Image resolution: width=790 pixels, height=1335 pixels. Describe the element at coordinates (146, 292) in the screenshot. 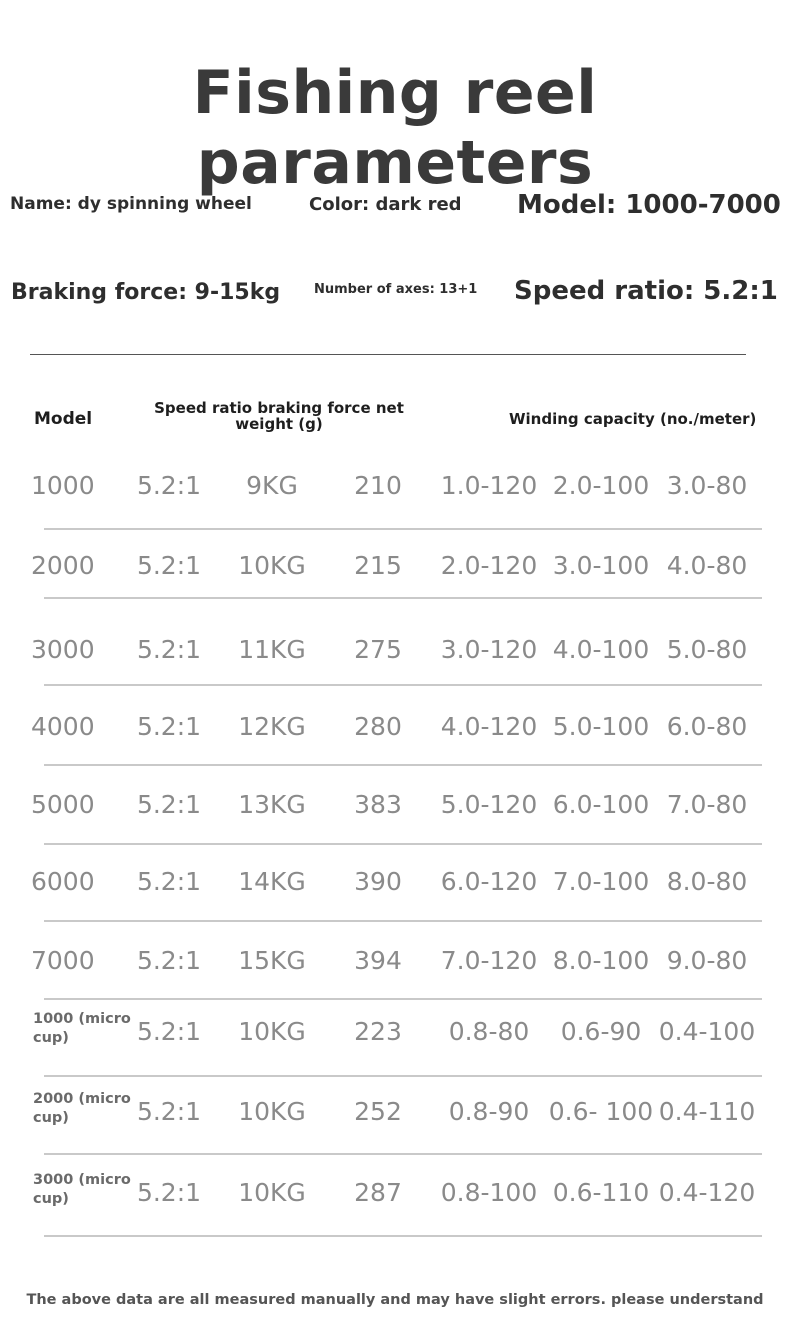

I see `spec-braking-force: Braking force: 9-15kg` at that location.